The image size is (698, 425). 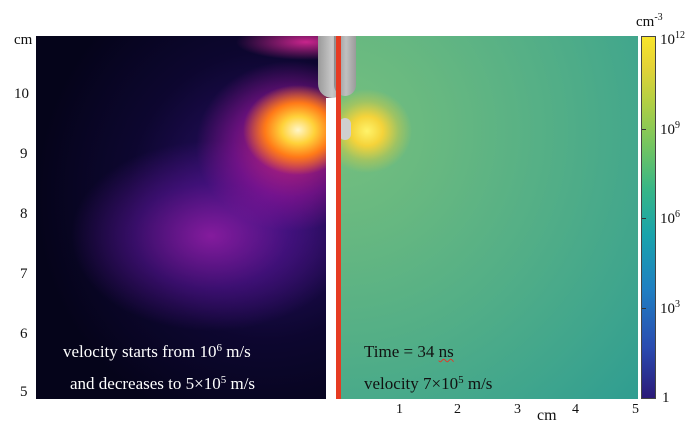 What do you see at coordinates (635, 409) in the screenshot?
I see `right-axis-tick: 5` at bounding box center [635, 409].